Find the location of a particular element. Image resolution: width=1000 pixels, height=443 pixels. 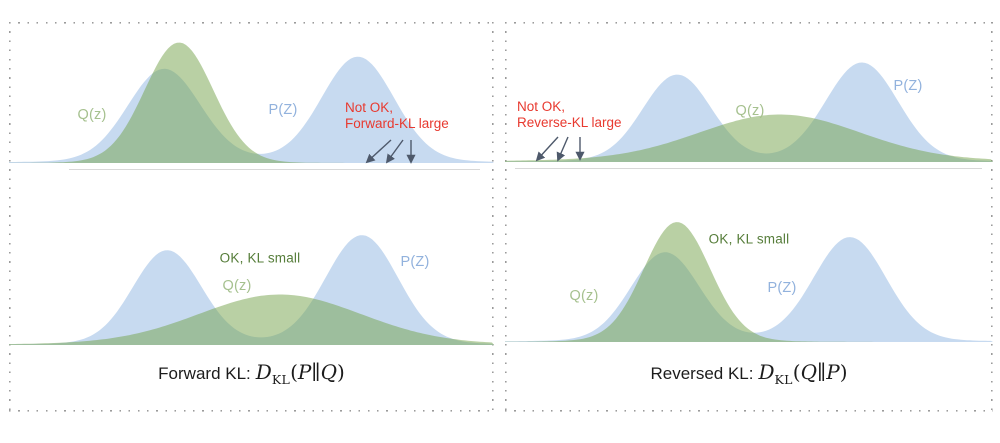

reversed-kl-caption: Reversed KL: DKL(Q∥P) is located at coordinates (749, 373).